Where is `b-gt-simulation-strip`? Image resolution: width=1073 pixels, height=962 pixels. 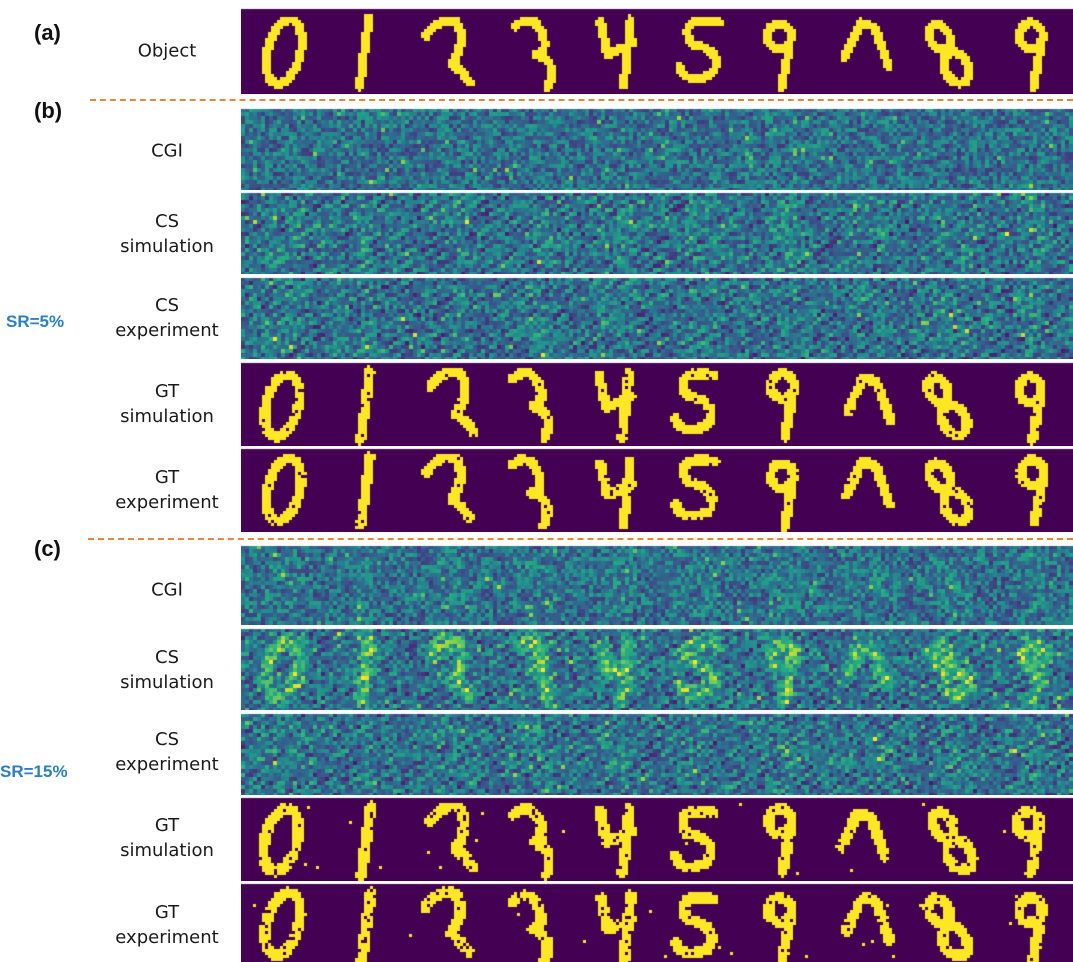
b-gt-simulation-strip is located at coordinates (657, 404).